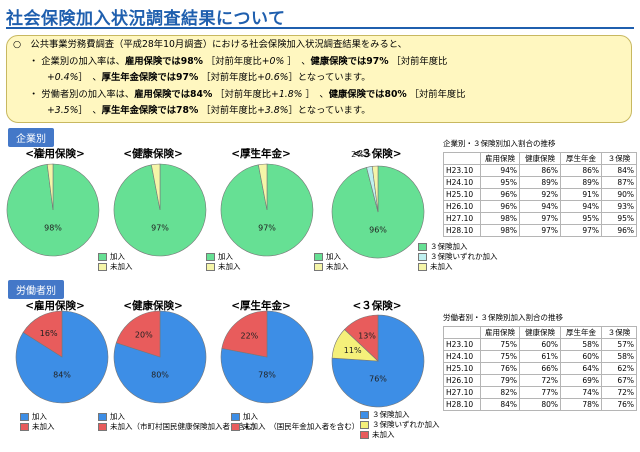 This screenshot has height=452, width=640. I want to click on worker-pie-0-data-label: 84%, so click(62, 375).